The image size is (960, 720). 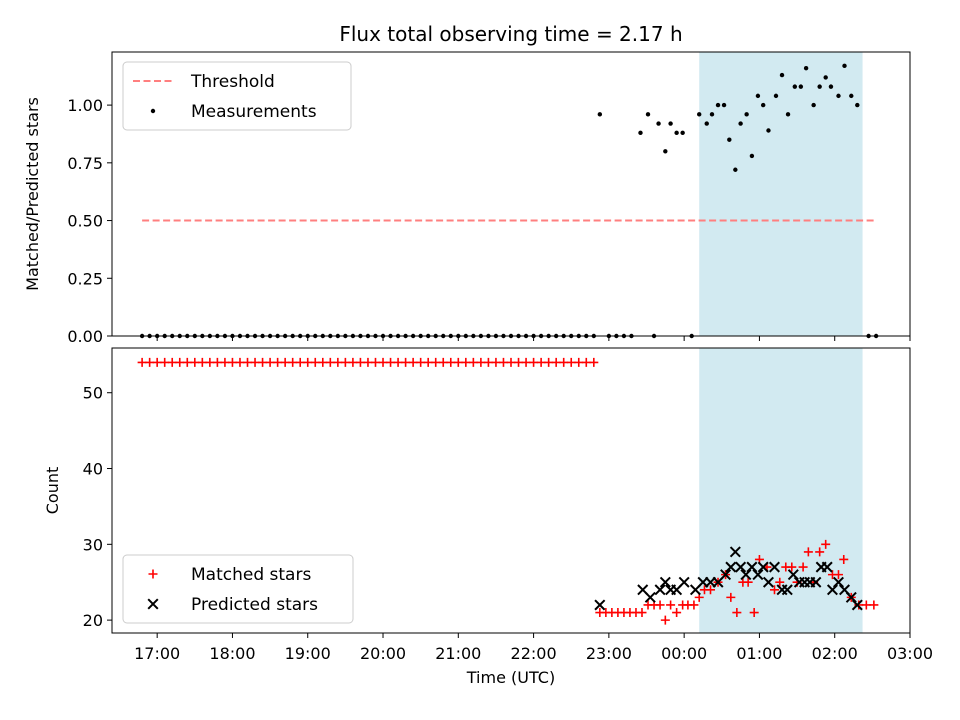 What do you see at coordinates (759, 653) in the screenshot?
I see `x-tick-label: 01:00` at bounding box center [759, 653].